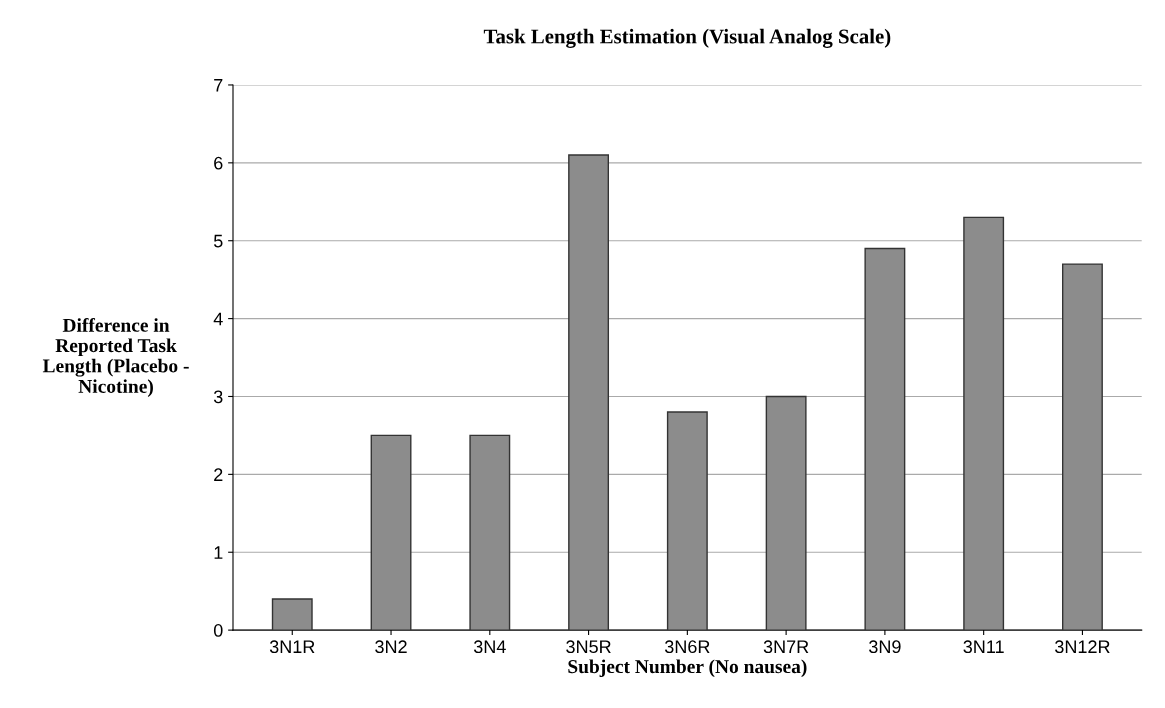  What do you see at coordinates (391, 647) in the screenshot?
I see `x-tick-label: 3N2` at bounding box center [391, 647].